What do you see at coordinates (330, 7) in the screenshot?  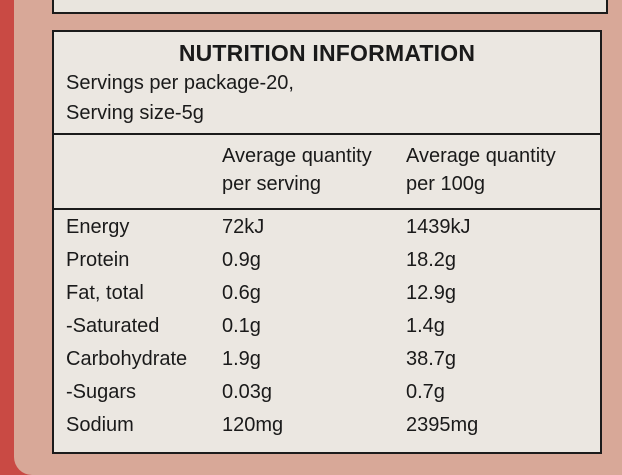 I see `upper-label-edge` at bounding box center [330, 7].